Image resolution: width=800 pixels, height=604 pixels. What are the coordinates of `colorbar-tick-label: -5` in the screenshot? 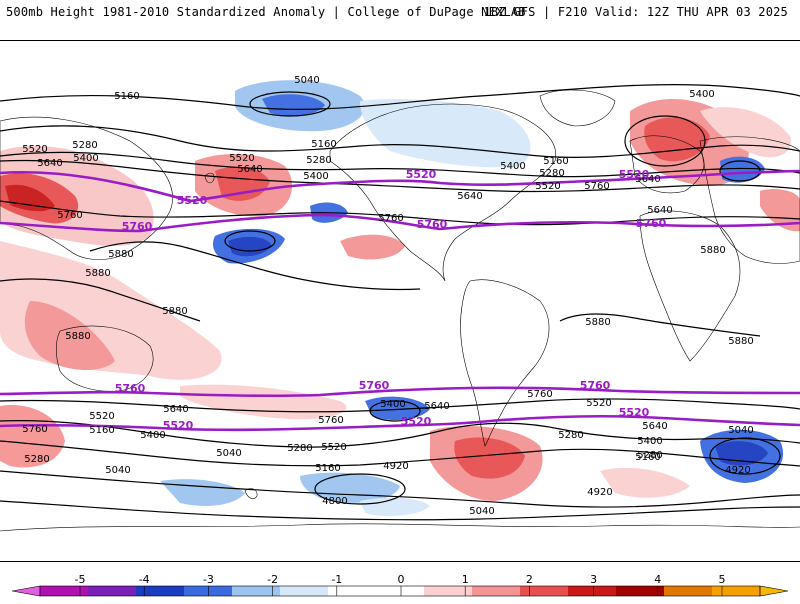 It's located at (80, 579).